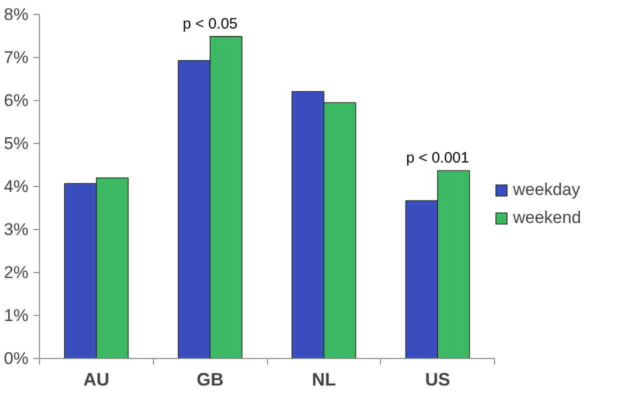 This screenshot has width=642, height=405. I want to click on y-tick-label: 2%, so click(16, 272).